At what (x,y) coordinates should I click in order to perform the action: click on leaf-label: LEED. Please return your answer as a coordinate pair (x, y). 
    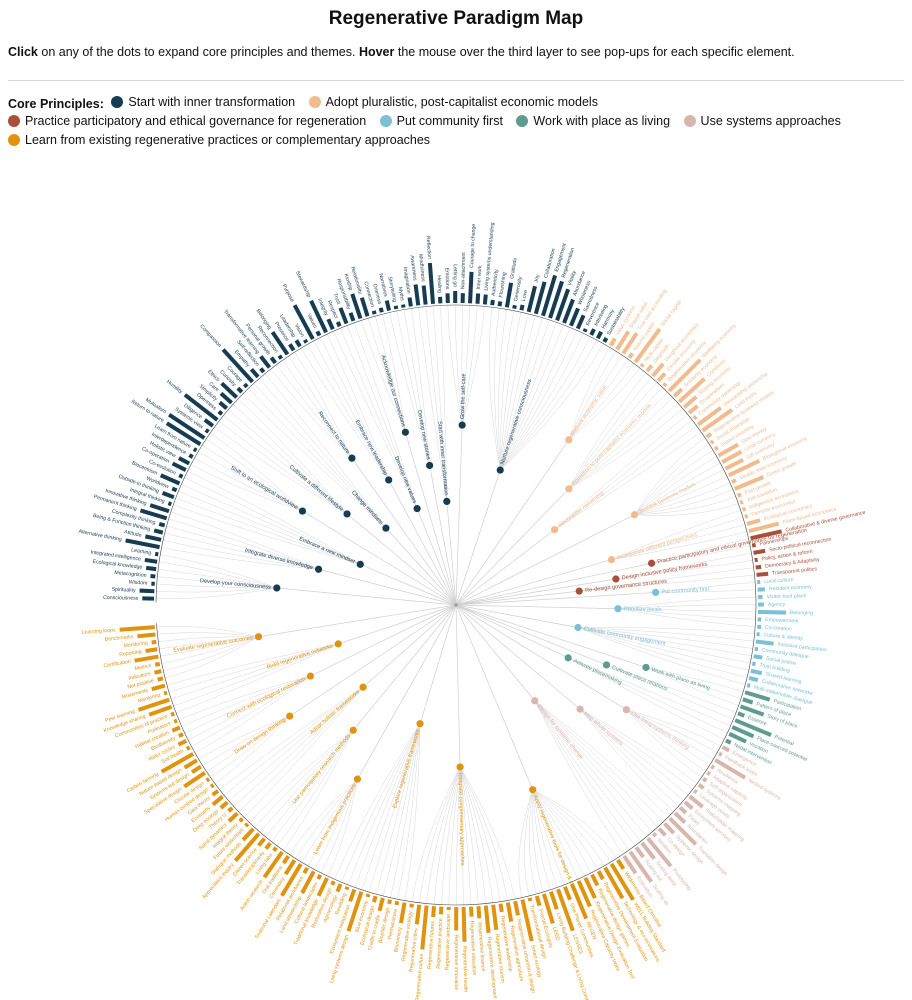
    Looking at the image, I should click on (556, 933).